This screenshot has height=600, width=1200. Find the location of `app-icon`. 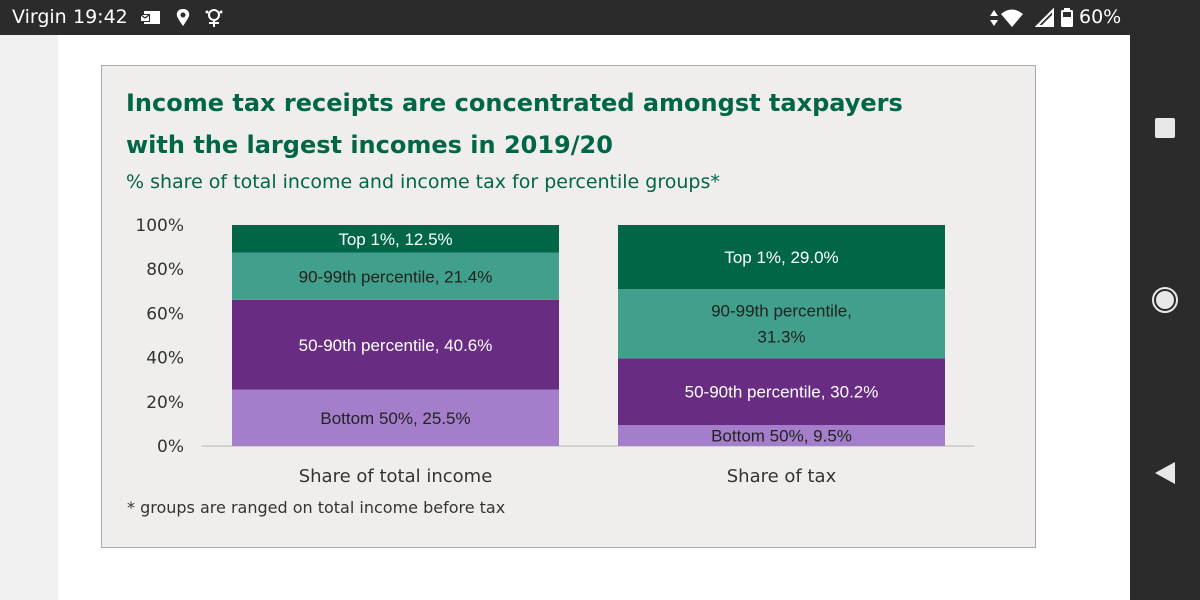

app-icon is located at coordinates (214, 18).